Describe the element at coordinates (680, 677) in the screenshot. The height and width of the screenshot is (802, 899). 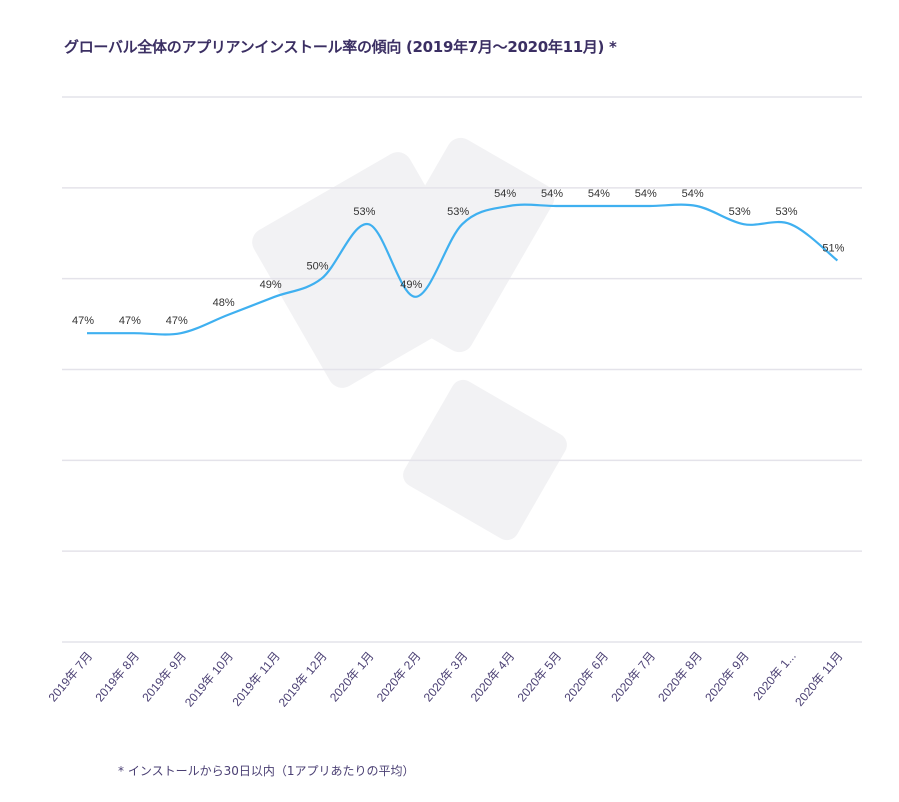
I see `x-tick-label: 2020年 8月` at that location.